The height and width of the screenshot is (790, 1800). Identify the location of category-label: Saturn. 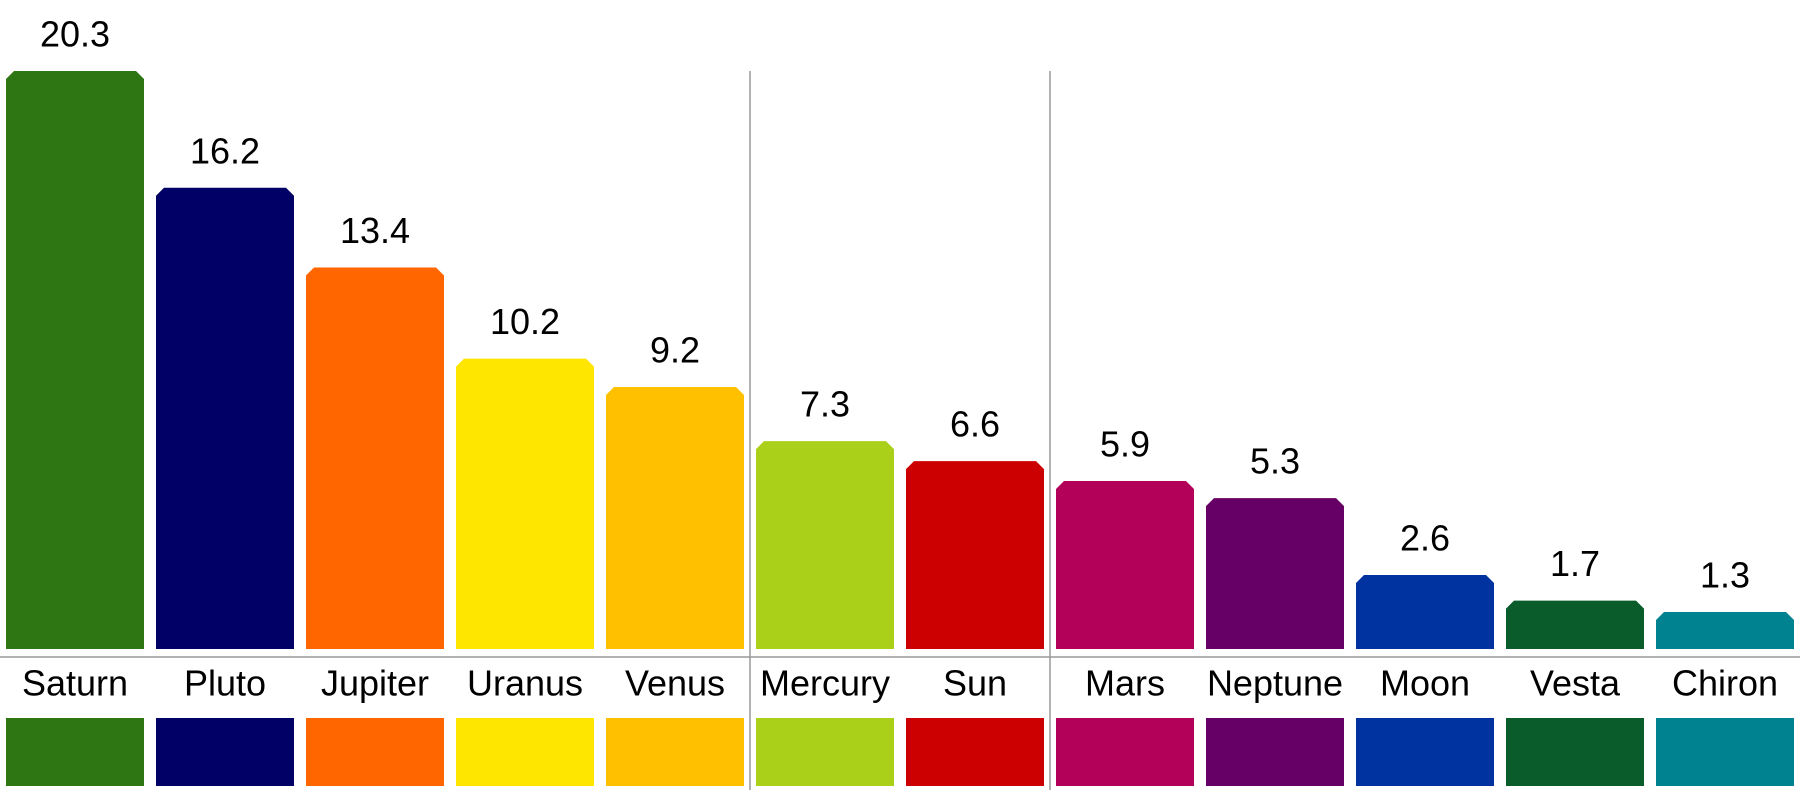
(75, 683).